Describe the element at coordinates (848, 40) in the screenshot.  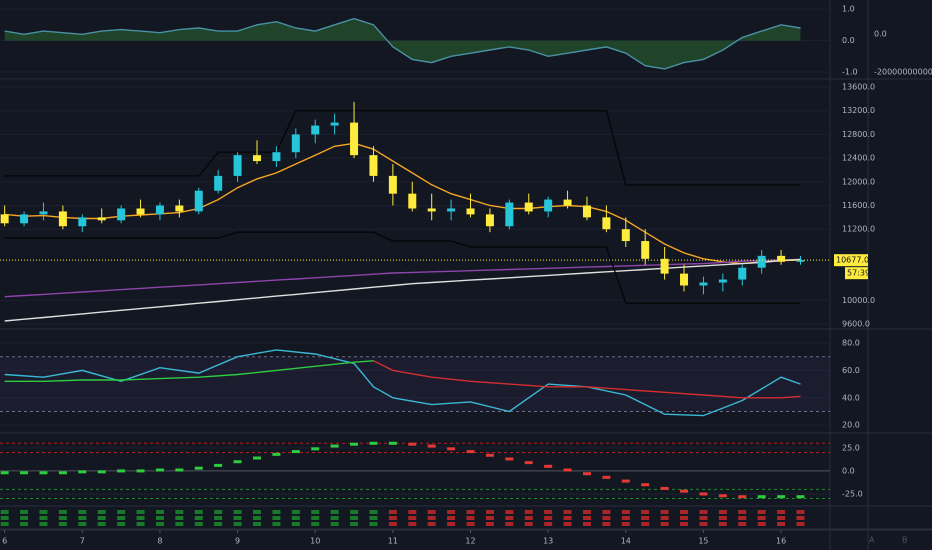
I see `y-tick-label: 0.0` at that location.